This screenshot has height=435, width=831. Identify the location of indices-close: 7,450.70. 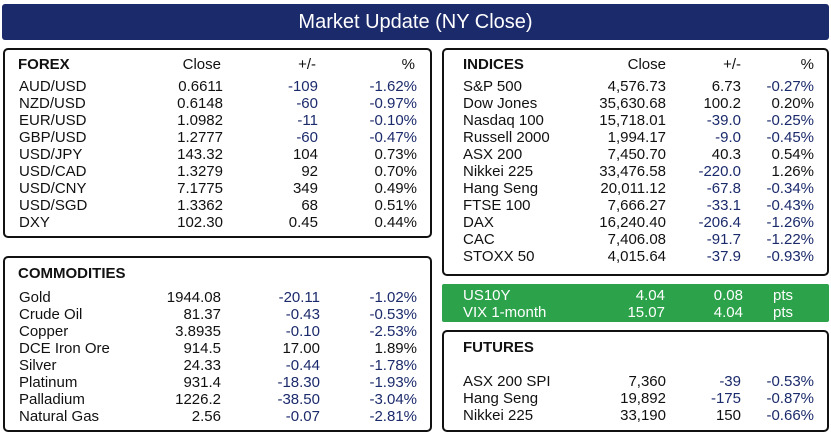
(636, 154).